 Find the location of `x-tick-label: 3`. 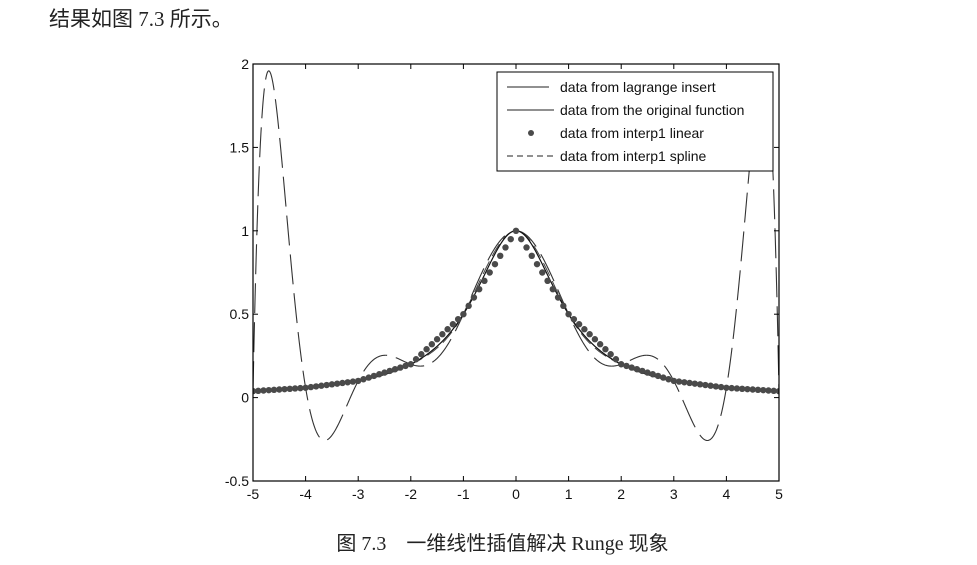

x-tick-label: 3 is located at coordinates (674, 494).